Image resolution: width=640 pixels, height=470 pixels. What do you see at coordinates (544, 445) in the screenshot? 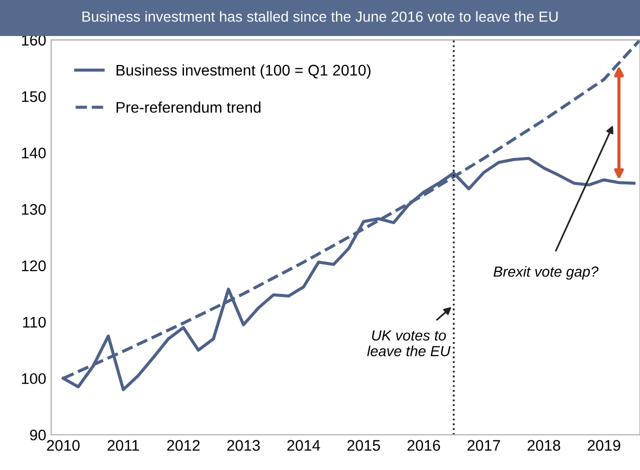
I see `x-tick-label: 2018` at bounding box center [544, 445].